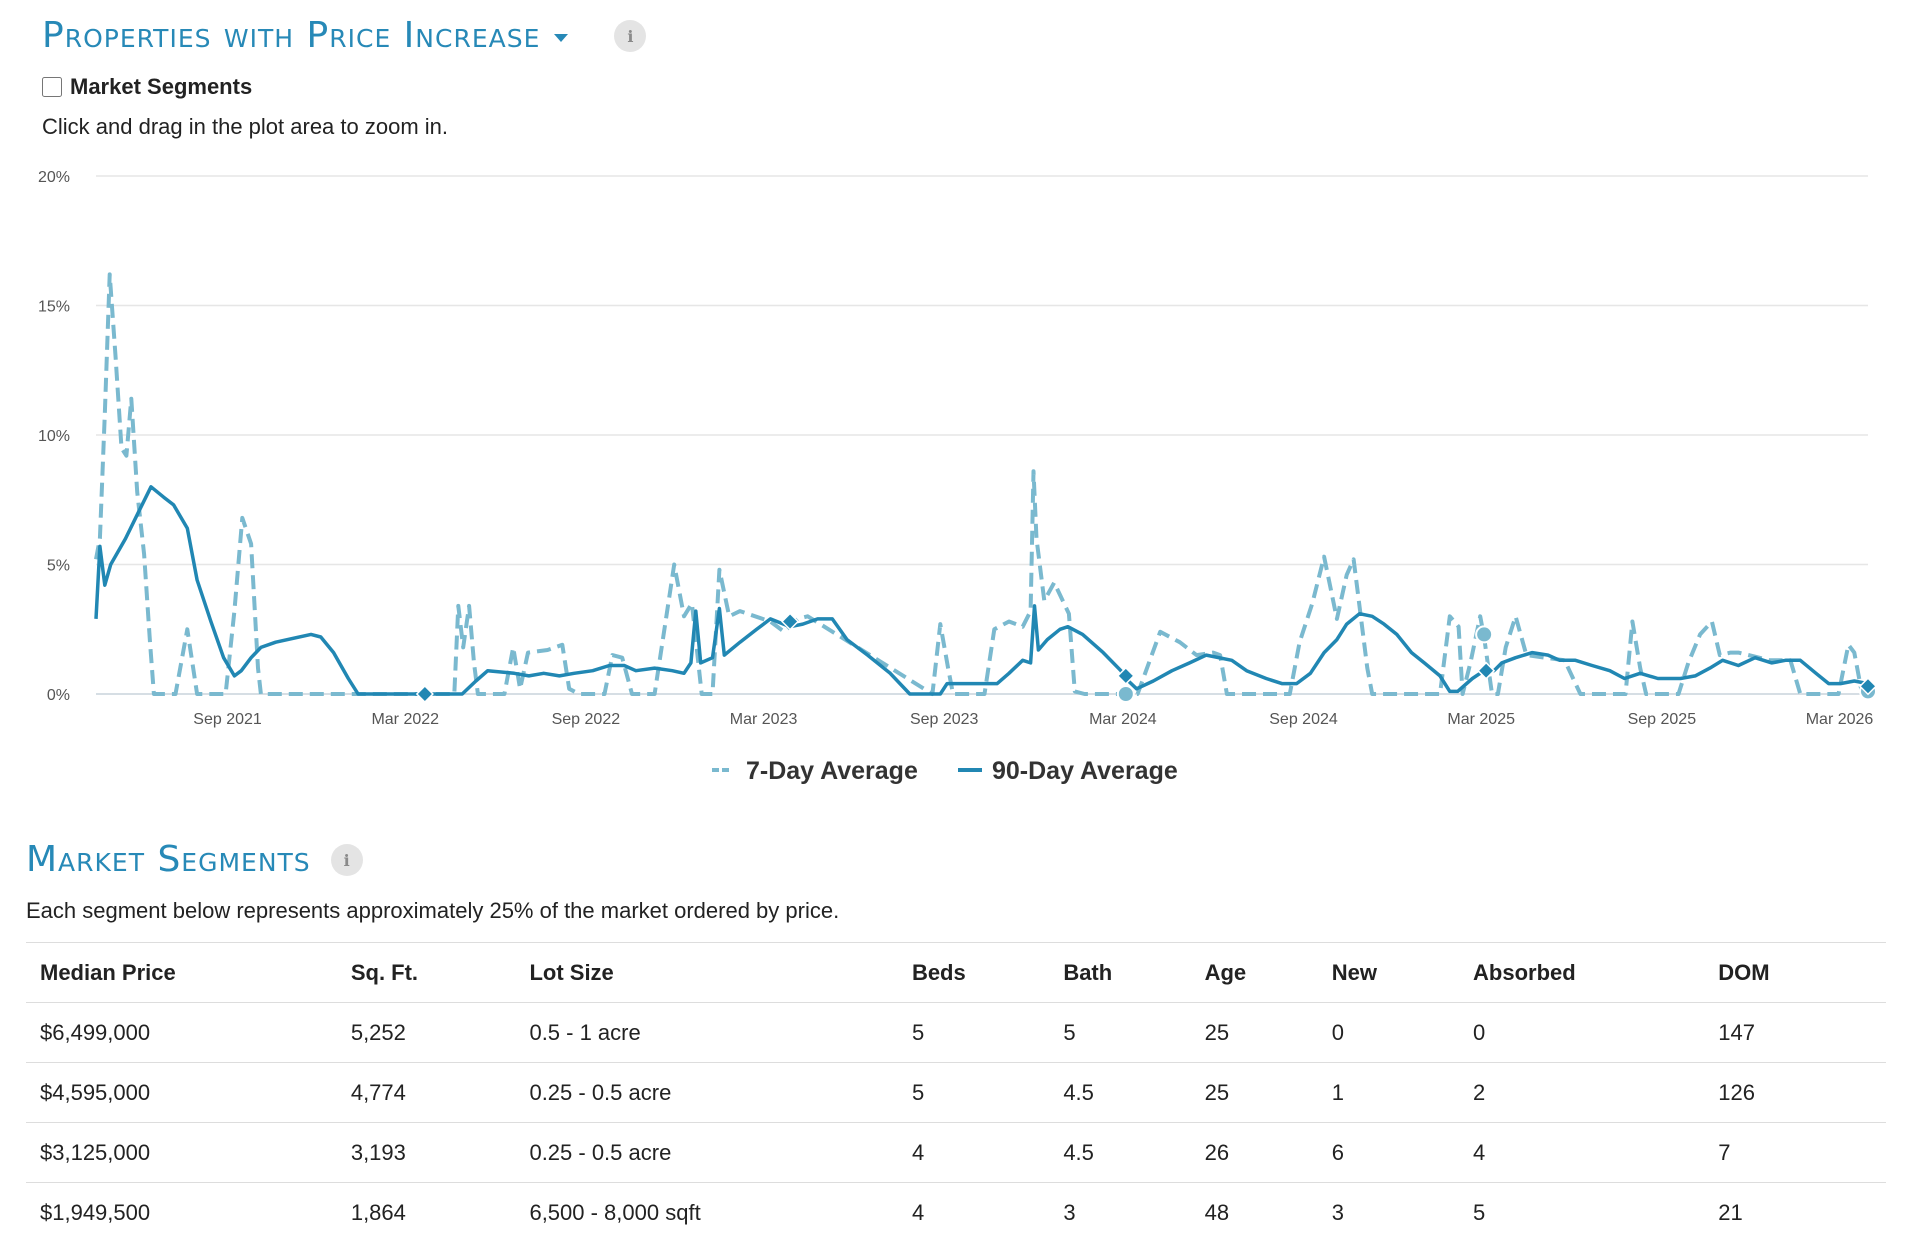  Describe the element at coordinates (586, 719) in the screenshot. I see `x-tick-label: Sep 2022` at that location.